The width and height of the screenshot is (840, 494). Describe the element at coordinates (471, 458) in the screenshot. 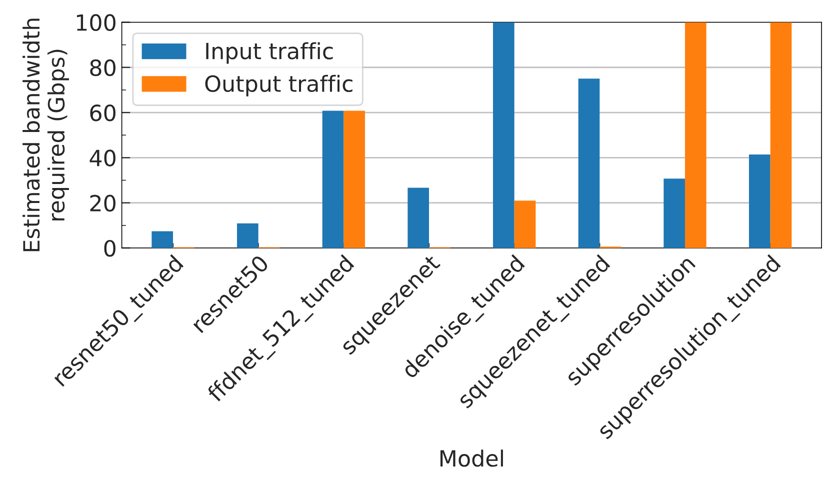

I see `x-axis-title: Model` at that location.